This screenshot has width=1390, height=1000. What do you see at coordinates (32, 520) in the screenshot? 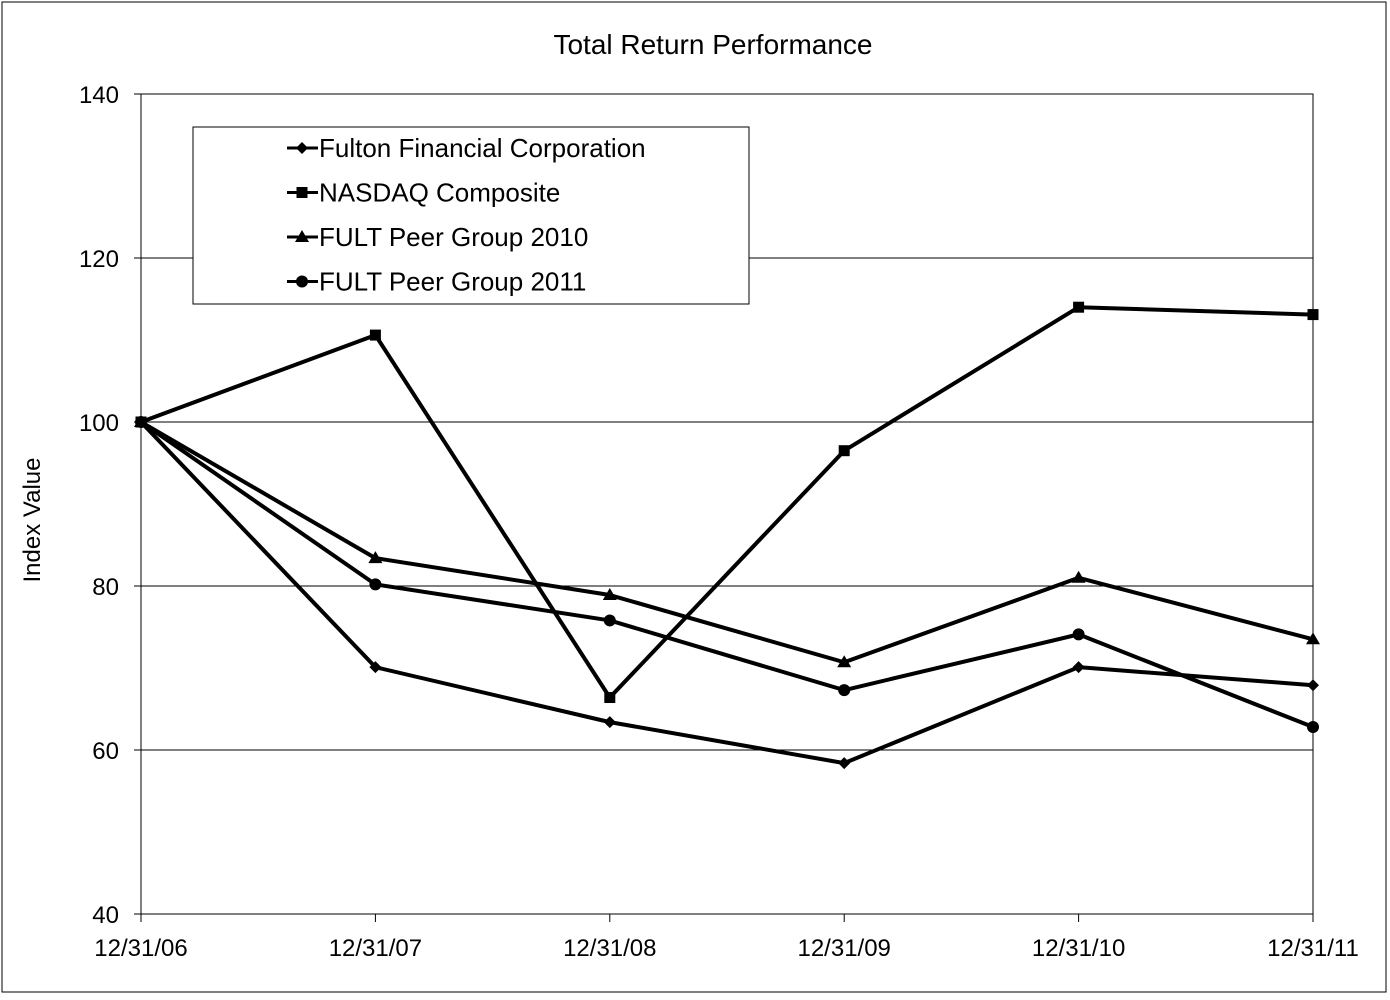
I see `y-axis-label: Index Value` at bounding box center [32, 520].